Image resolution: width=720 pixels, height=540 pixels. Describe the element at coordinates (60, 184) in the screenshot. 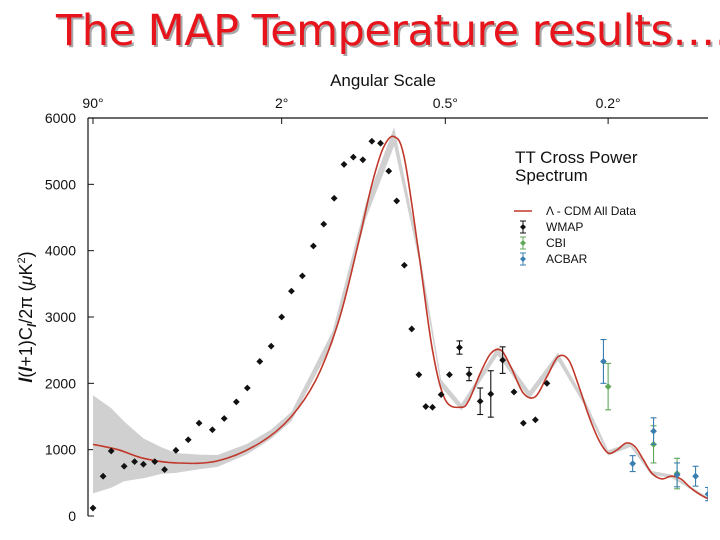

I see `y-tick-label: 5000` at that location.